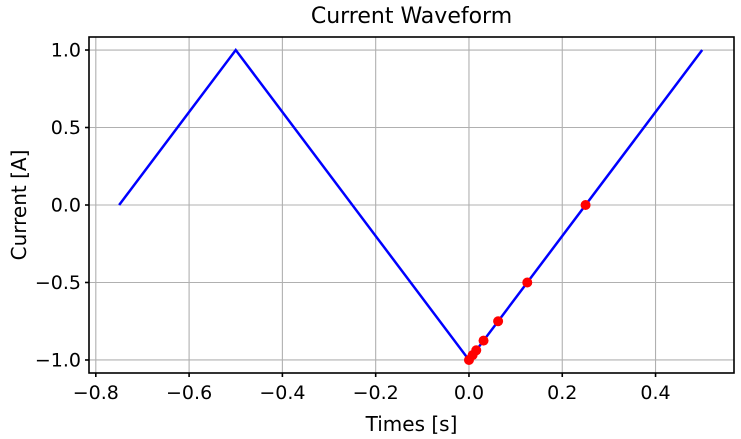 This screenshot has height=439, width=741. I want to click on x-tick-label: −0.2, so click(376, 393).